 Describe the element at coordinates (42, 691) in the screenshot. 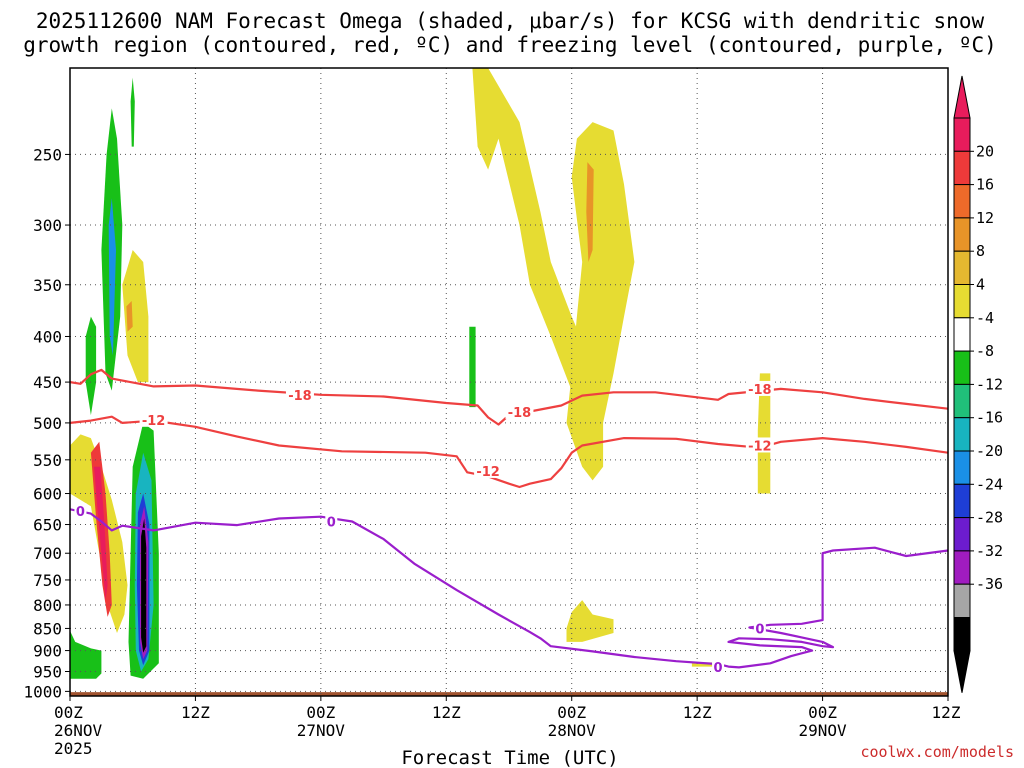

I see `y-tick-label: 1000` at that location.